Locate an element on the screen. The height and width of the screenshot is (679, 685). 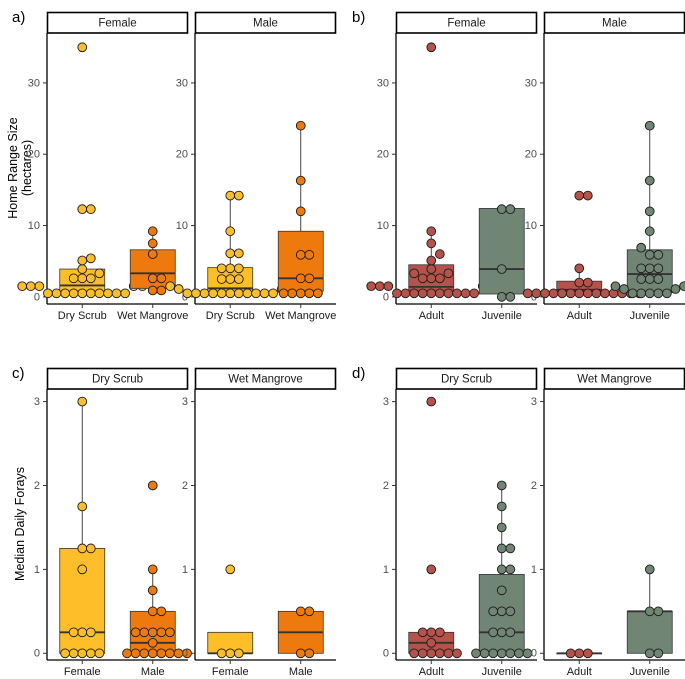
y-tick-label: 10 is located at coordinates (531, 226).